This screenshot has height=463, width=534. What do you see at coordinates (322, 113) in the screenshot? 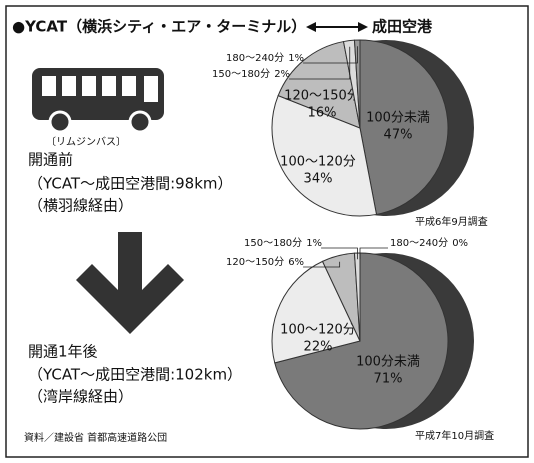
I see `slice-value-label: 16%` at bounding box center [322, 113].